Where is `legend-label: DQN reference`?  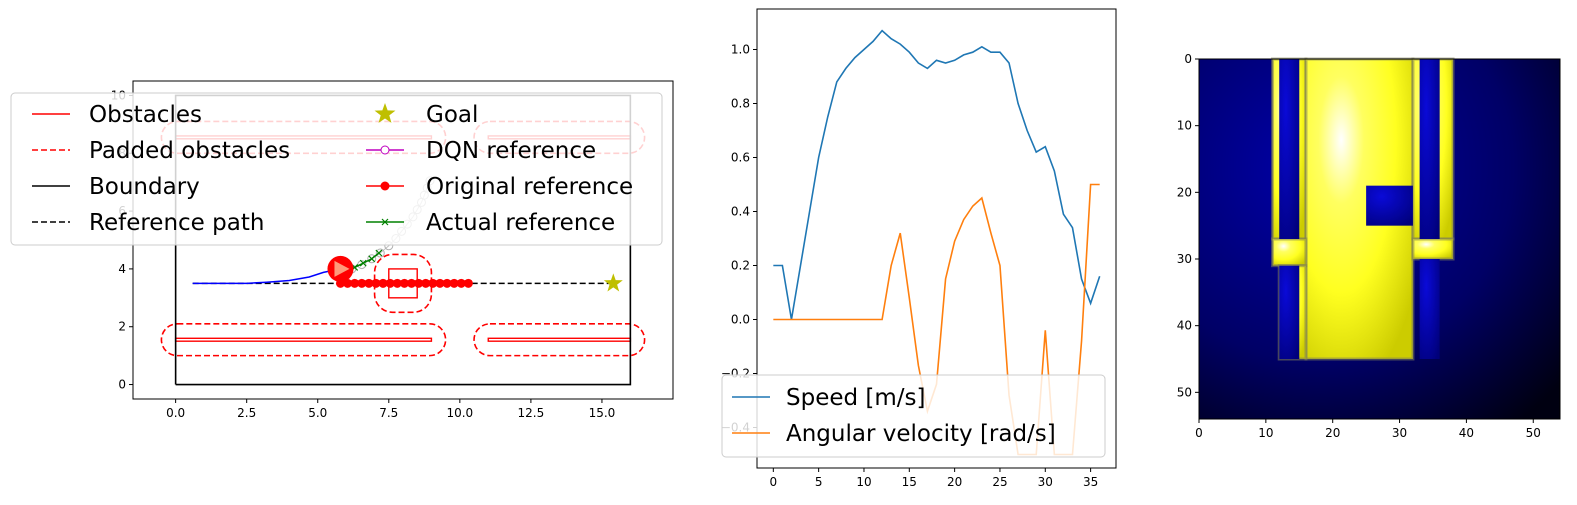 legend-label: DQN reference is located at coordinates (511, 151).